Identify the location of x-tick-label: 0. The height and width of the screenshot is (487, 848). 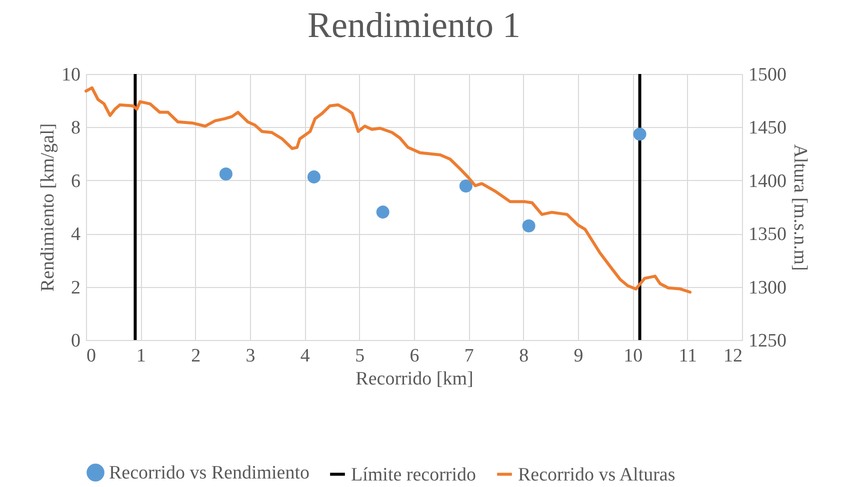
(91, 356).